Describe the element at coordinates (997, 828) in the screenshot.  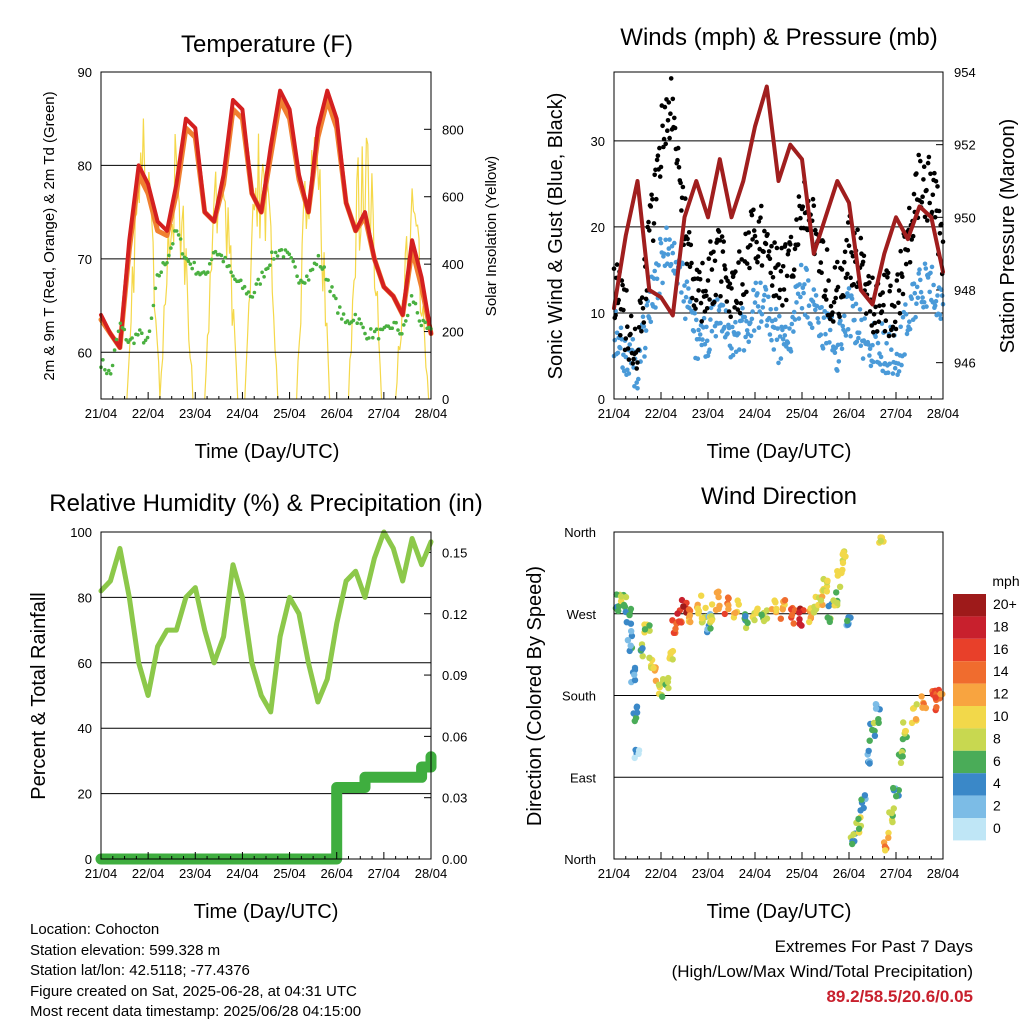
I see `legend-label: 0` at that location.